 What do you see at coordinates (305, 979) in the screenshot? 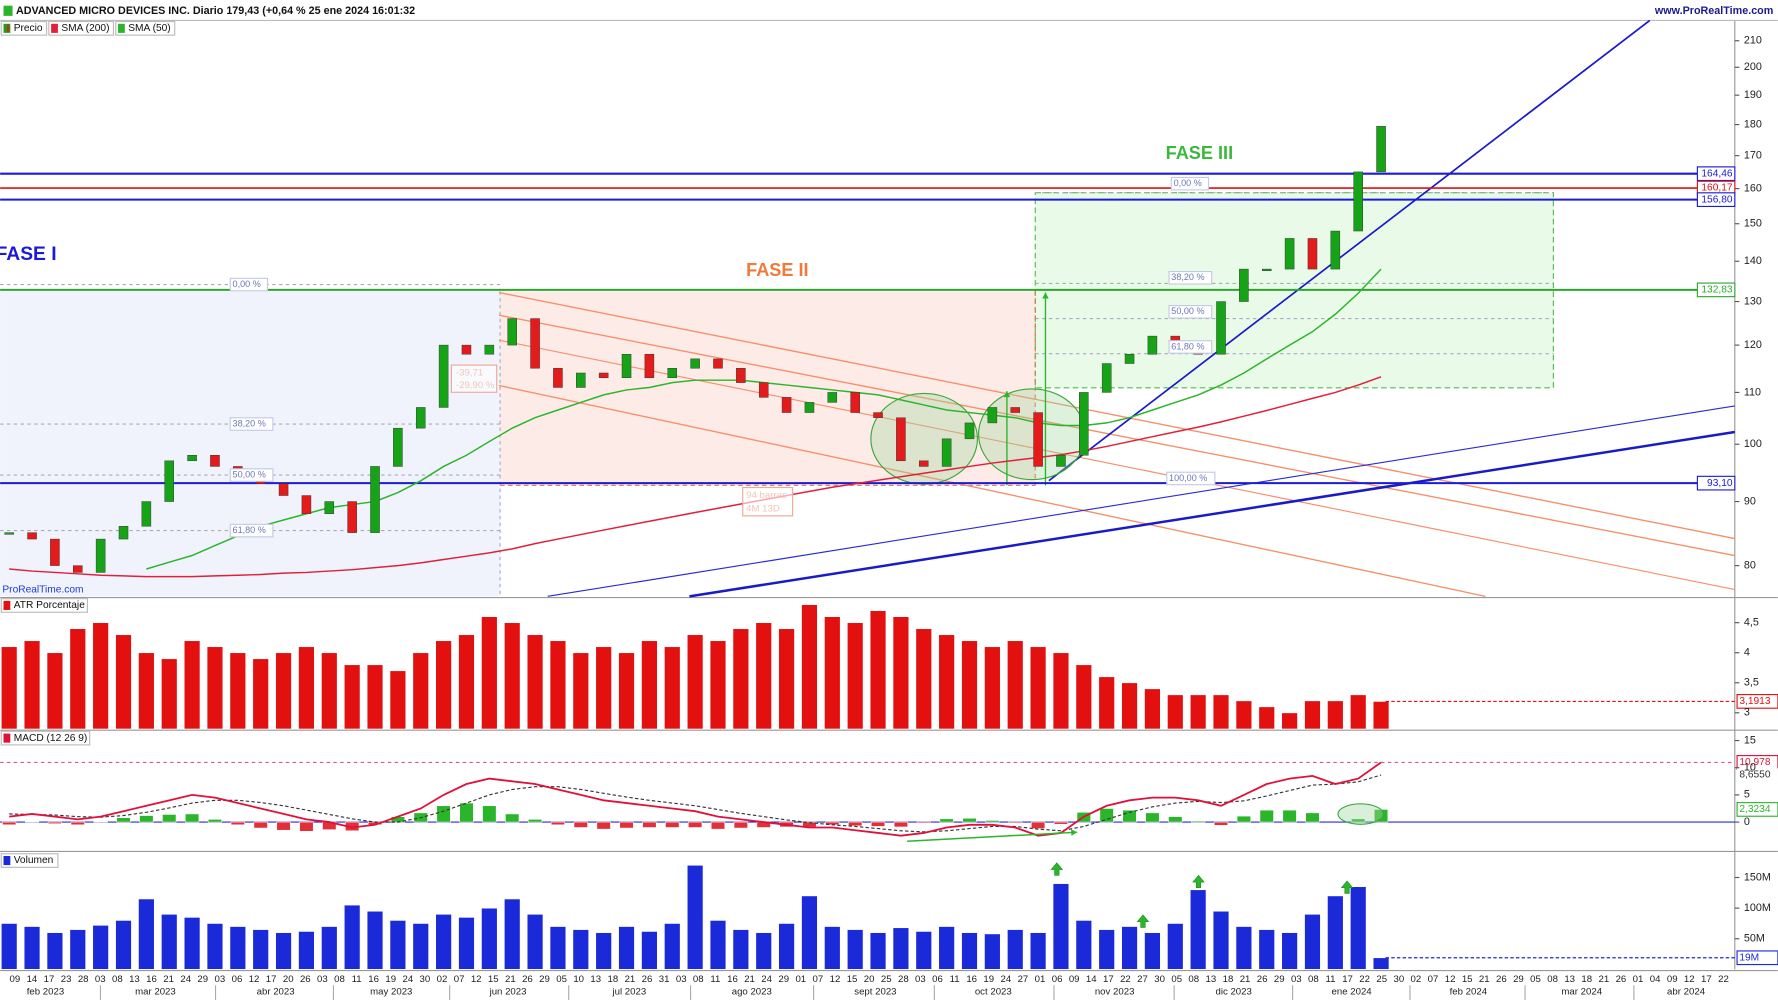
I see `x-tick-label: 26` at bounding box center [305, 979].